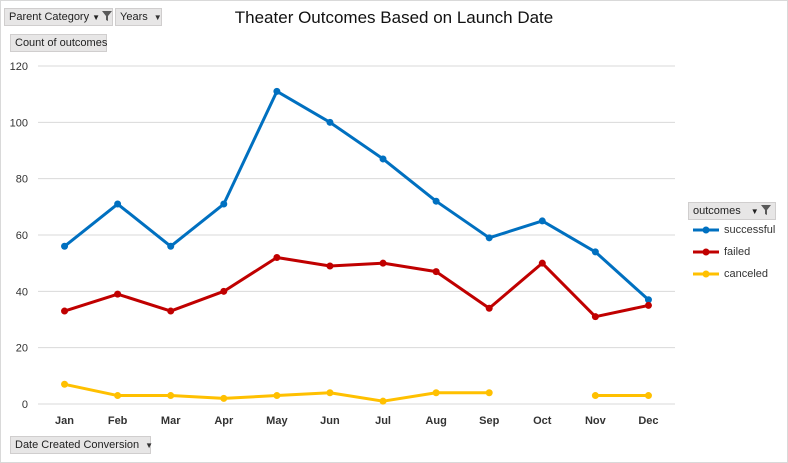 The width and height of the screenshot is (788, 463). What do you see at coordinates (721, 252) in the screenshot?
I see `legend-item-failed: failed` at bounding box center [721, 252].